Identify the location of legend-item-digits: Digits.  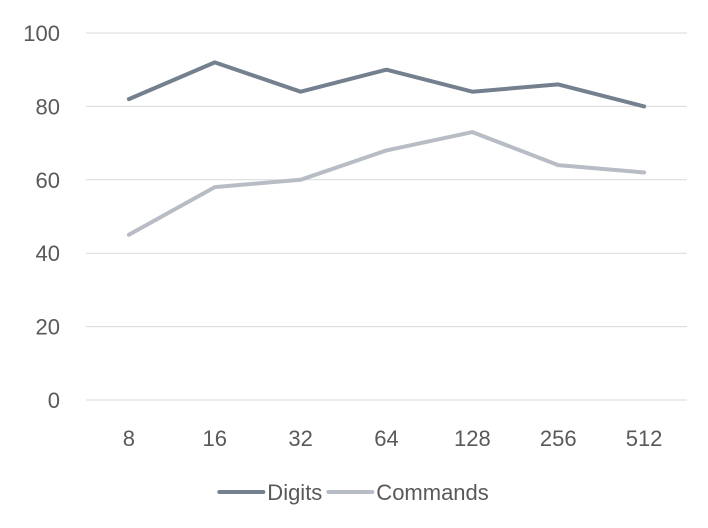
(269, 492).